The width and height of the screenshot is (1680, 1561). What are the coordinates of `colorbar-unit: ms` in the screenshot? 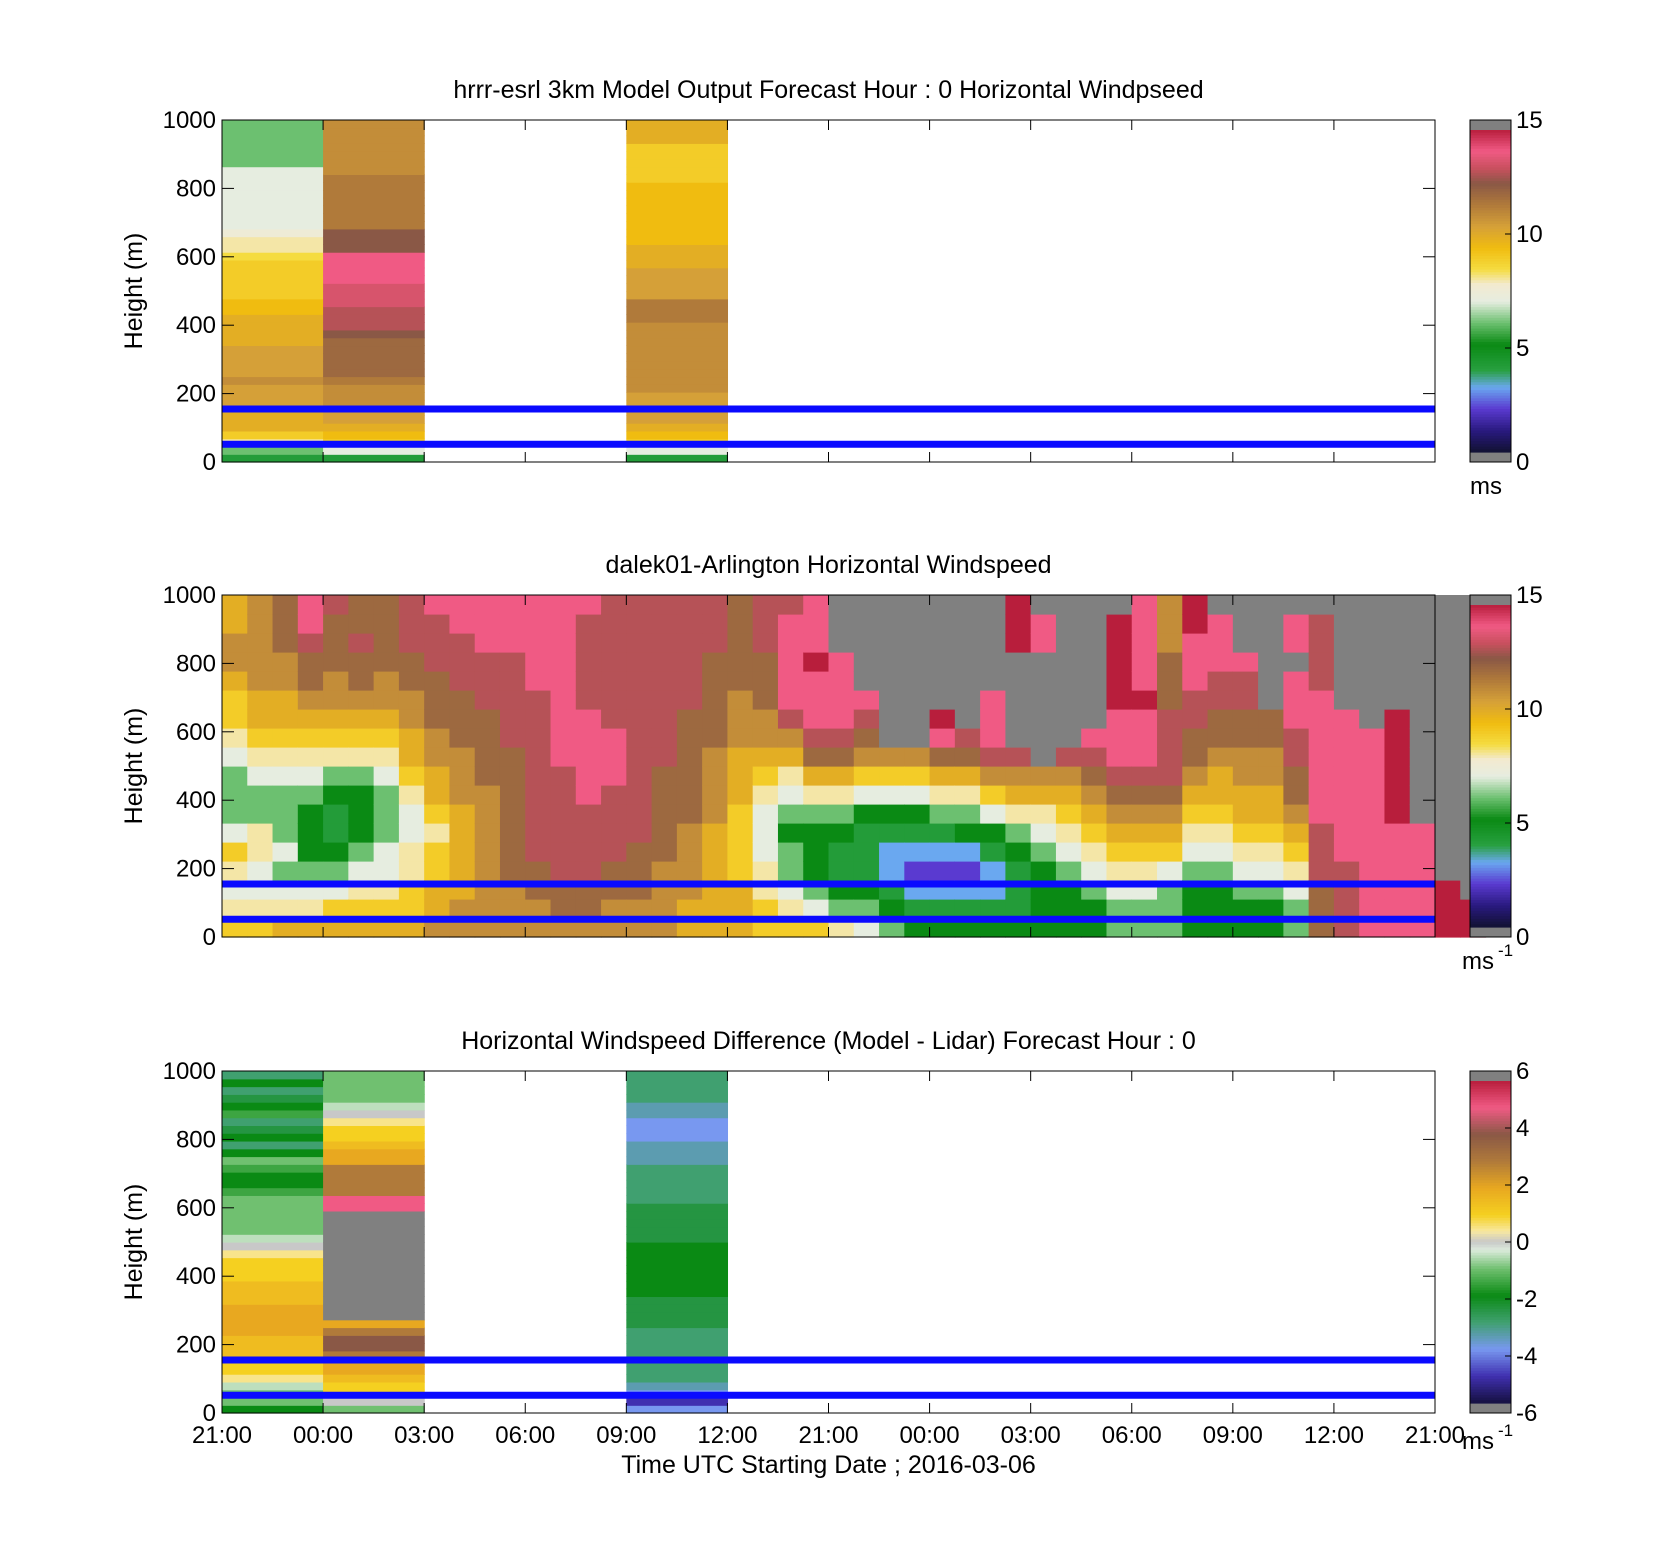 It's located at (1478, 1441).